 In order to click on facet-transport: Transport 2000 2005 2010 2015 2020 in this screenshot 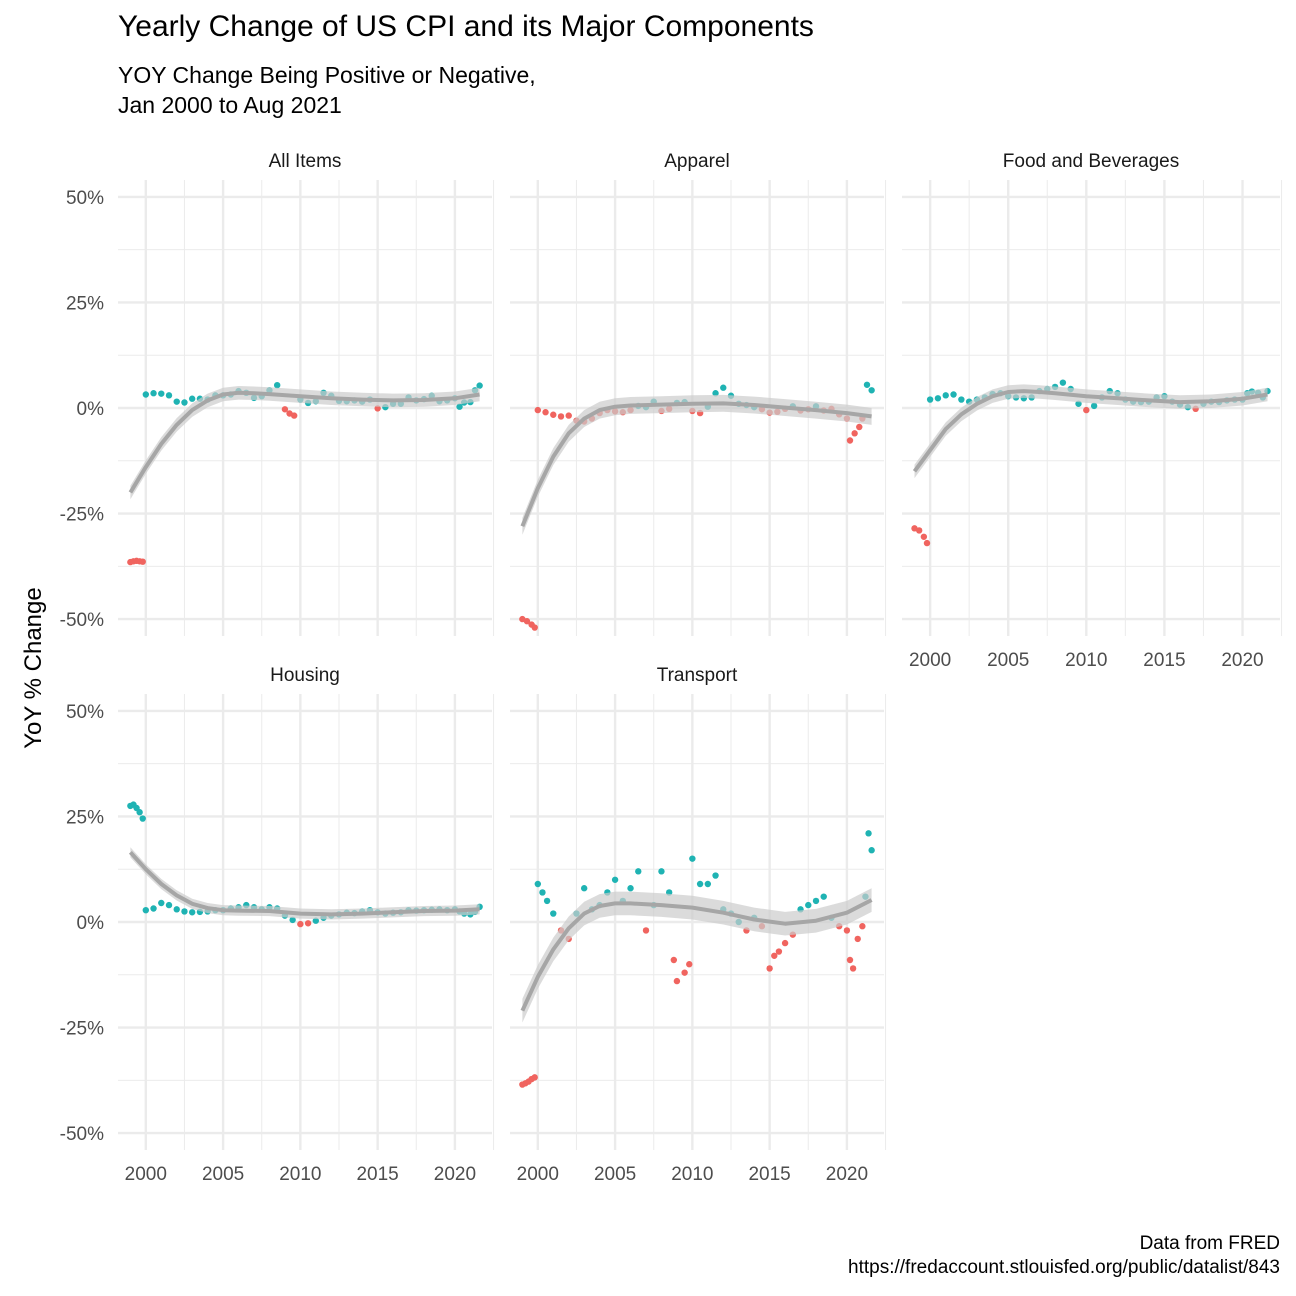, I will do `click(698, 925)`.